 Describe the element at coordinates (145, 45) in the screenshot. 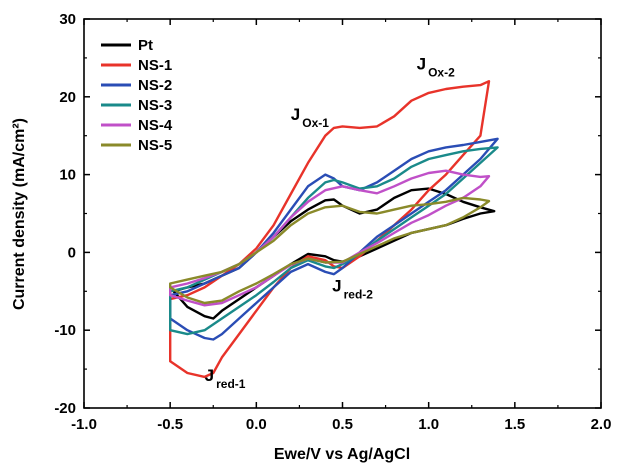

I see `legend-label-pt: Pt` at that location.